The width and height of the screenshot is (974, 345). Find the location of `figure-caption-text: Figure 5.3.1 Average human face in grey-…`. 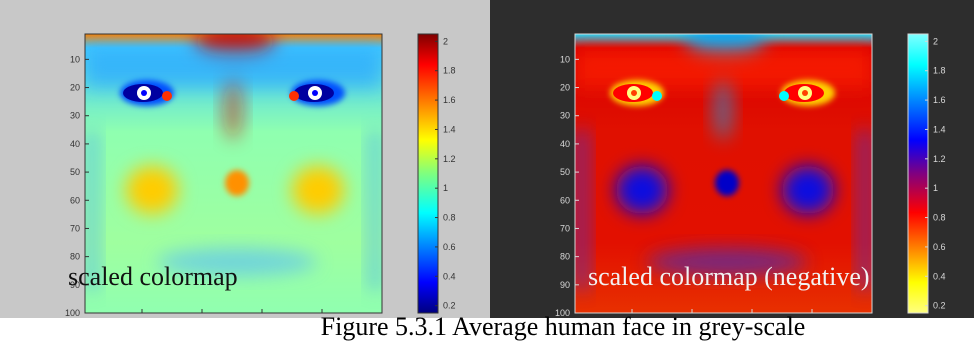

figure-caption-text: Figure 5.3.1 Average human face in grey-… is located at coordinates (563, 326).